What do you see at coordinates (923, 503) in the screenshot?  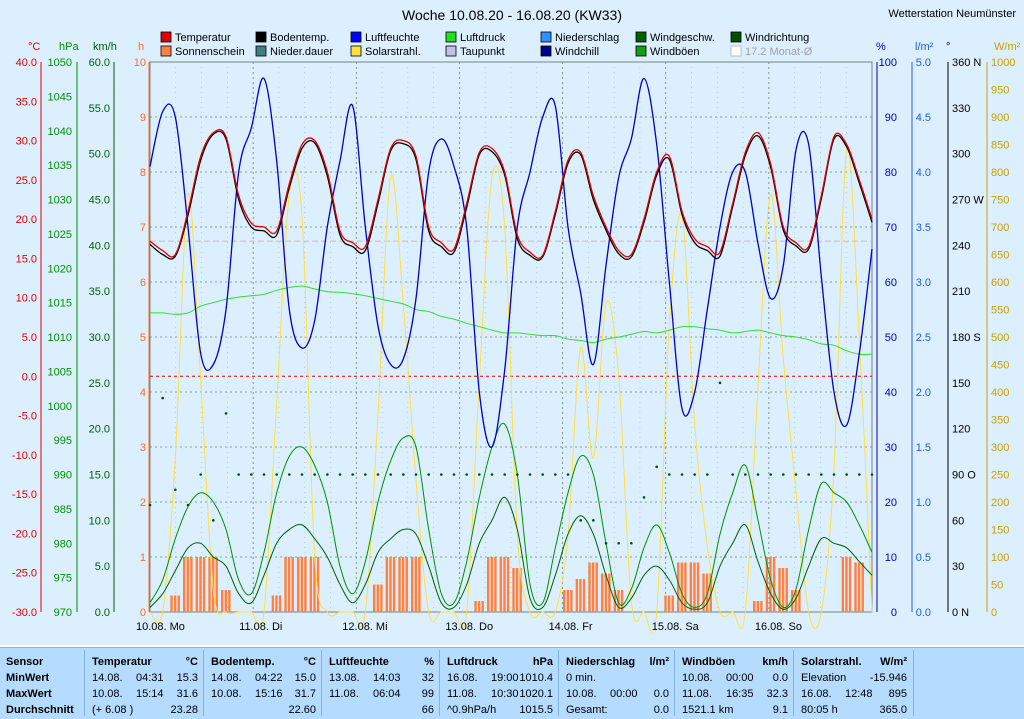 I see `tick-label-rain: 1.0` at bounding box center [923, 503].